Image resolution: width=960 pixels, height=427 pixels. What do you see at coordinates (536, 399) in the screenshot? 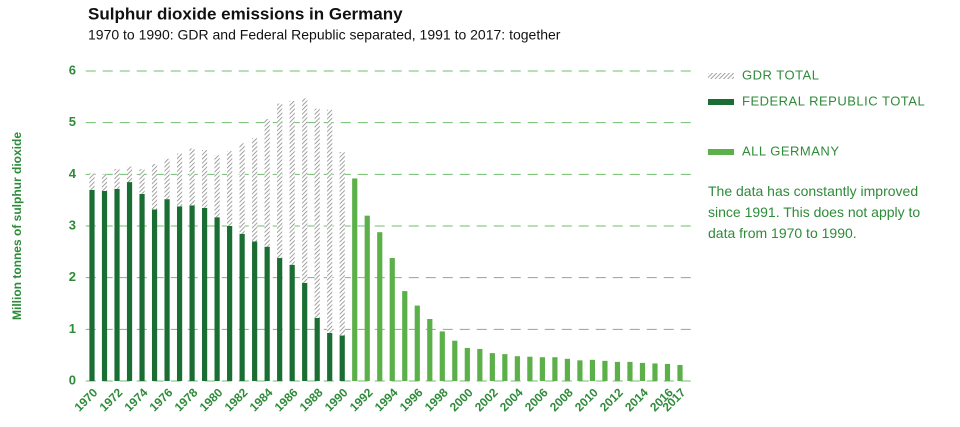
I see `x-tick-label: 2006` at bounding box center [536, 399].